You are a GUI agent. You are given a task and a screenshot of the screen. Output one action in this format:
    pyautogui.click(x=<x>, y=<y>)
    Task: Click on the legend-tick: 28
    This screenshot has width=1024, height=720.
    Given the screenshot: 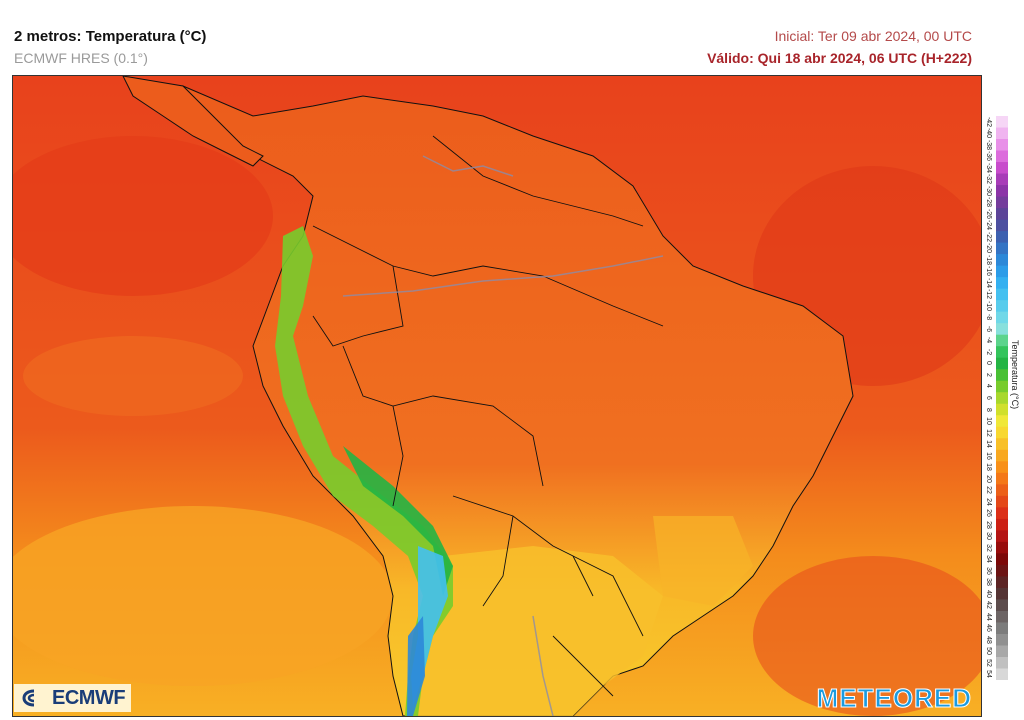 What is the action you would take?
    pyautogui.click(x=988, y=524)
    